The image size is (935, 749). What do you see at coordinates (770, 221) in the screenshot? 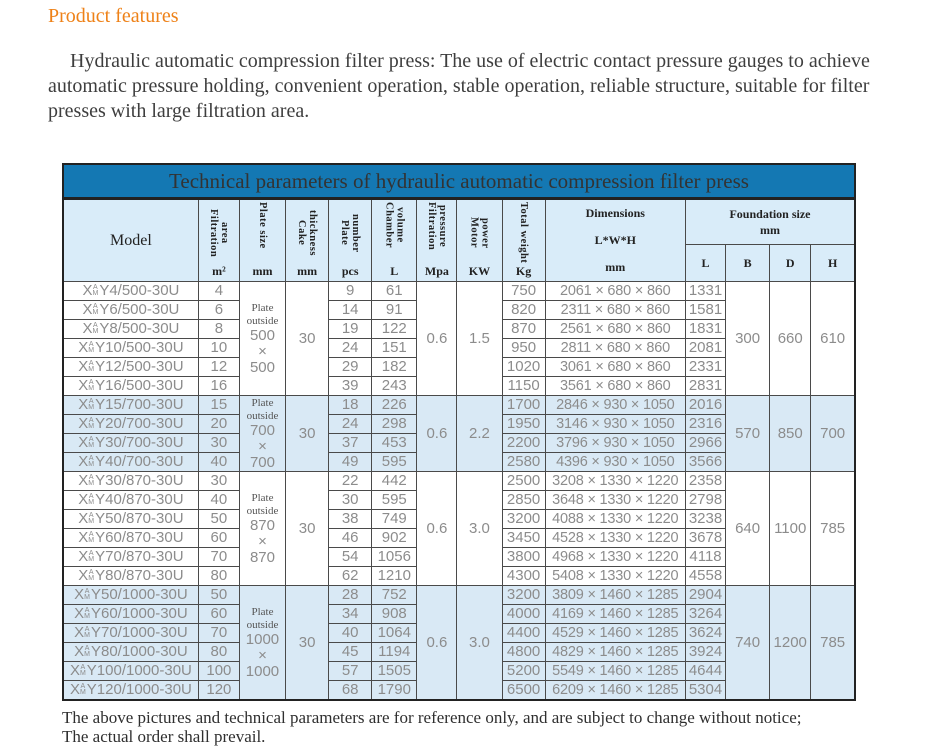
I see `foundation-size-header: Foundation size mm` at bounding box center [770, 221].